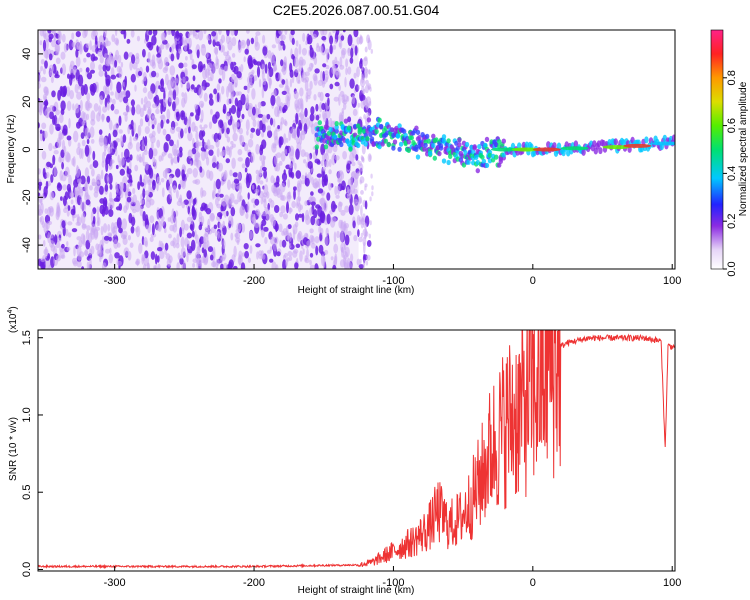 This screenshot has width=750, height=600. Describe the element at coordinates (254, 583) in the screenshot. I see `x-tick-label: -200` at that location.